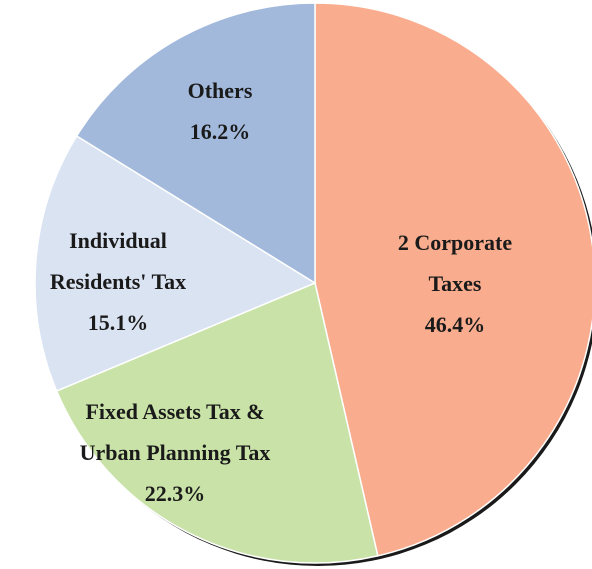 This screenshot has height=569, width=592. What do you see at coordinates (175, 493) in the screenshot?
I see `value-label: 22.3%` at bounding box center [175, 493].